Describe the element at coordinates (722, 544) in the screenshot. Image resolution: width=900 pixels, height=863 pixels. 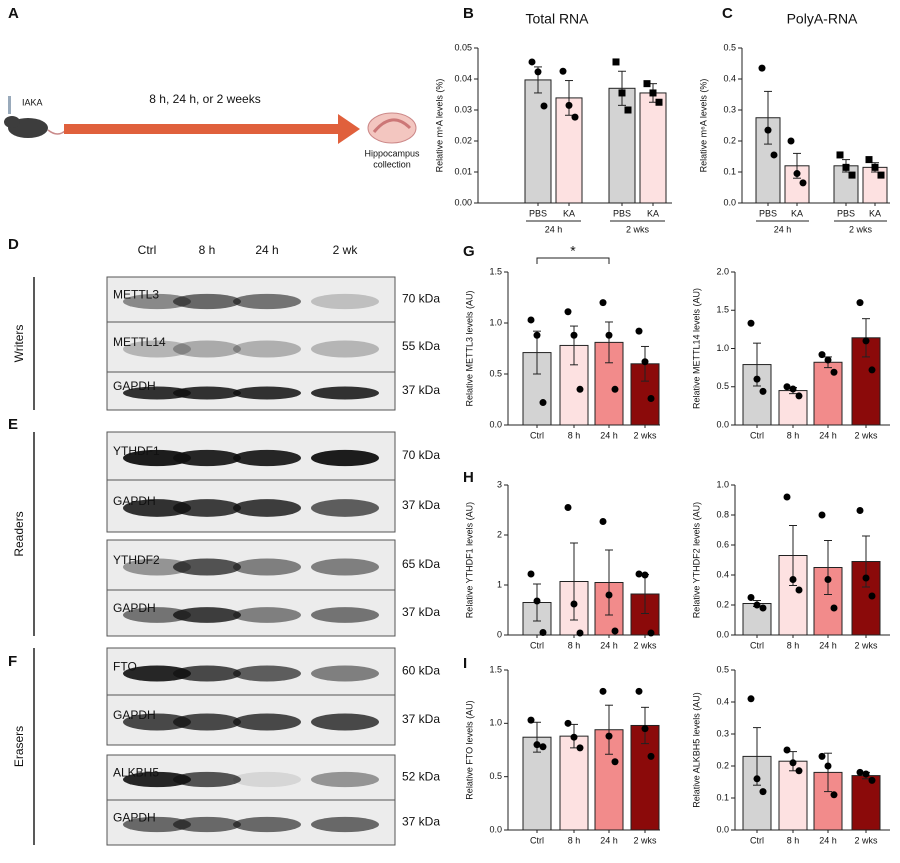
I see `y-tick-label: 0.6` at that location.